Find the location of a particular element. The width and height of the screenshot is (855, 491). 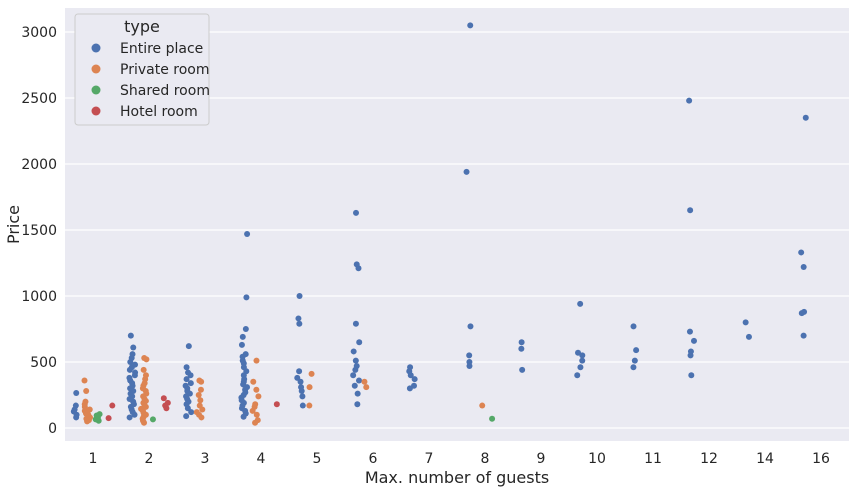

legend-label: Entire place is located at coordinates (161, 49).